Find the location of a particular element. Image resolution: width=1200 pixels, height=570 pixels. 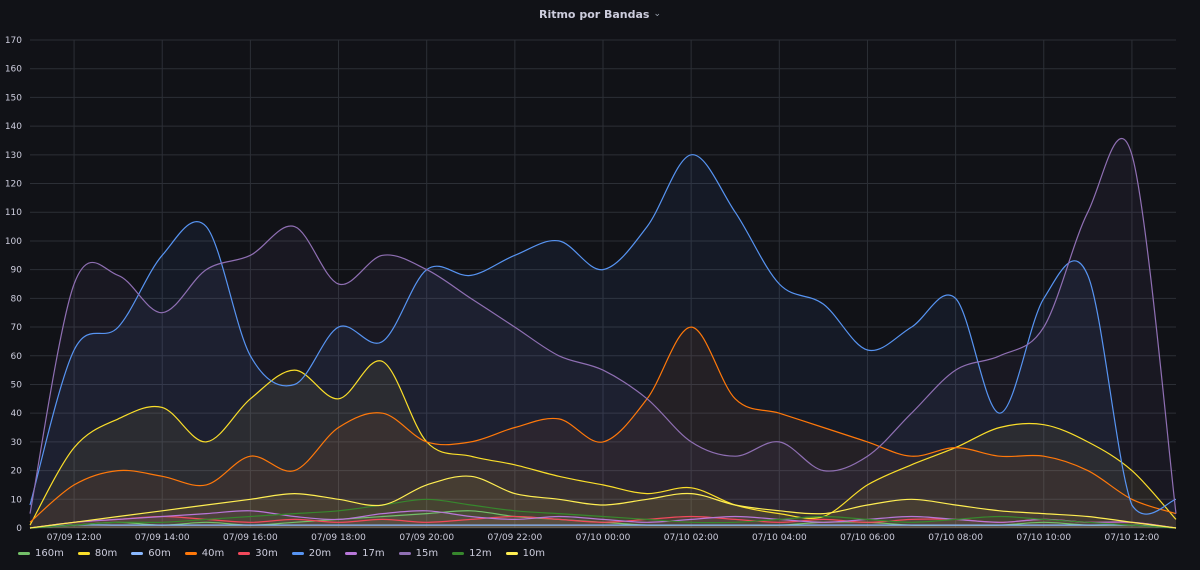

series-line-60m is located at coordinates (603, 526).